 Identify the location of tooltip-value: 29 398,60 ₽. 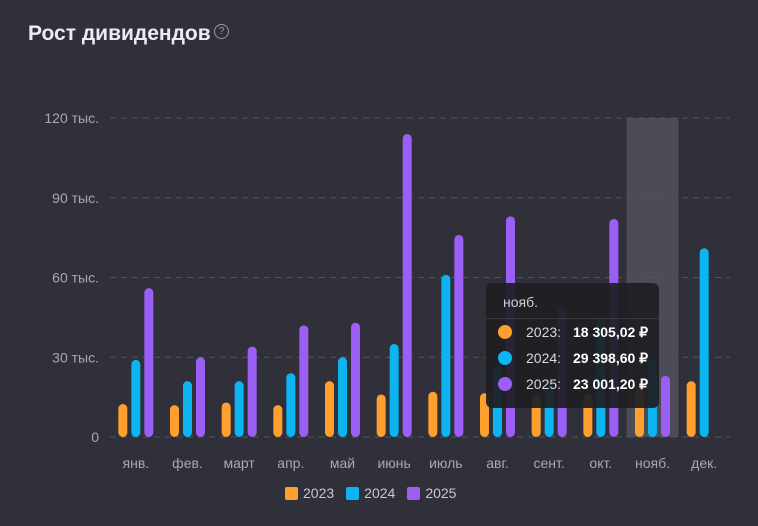
(611, 357).